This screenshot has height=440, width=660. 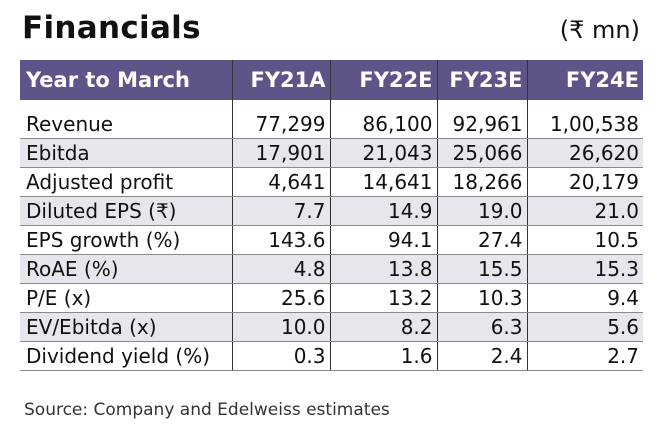 What do you see at coordinates (383, 211) in the screenshot?
I see `cell-value: 14.9` at bounding box center [383, 211].